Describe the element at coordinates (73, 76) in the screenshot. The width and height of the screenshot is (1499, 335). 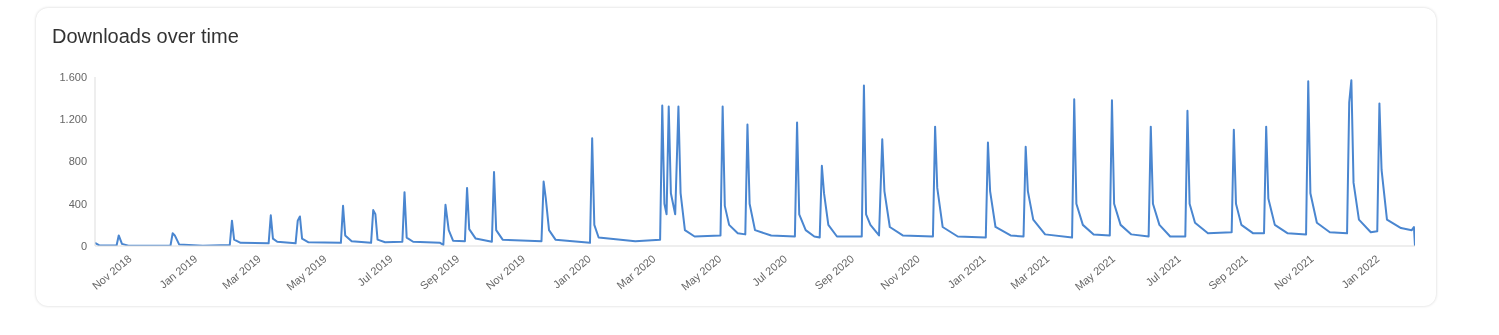
I see `y-tick-label: 1.600` at that location.